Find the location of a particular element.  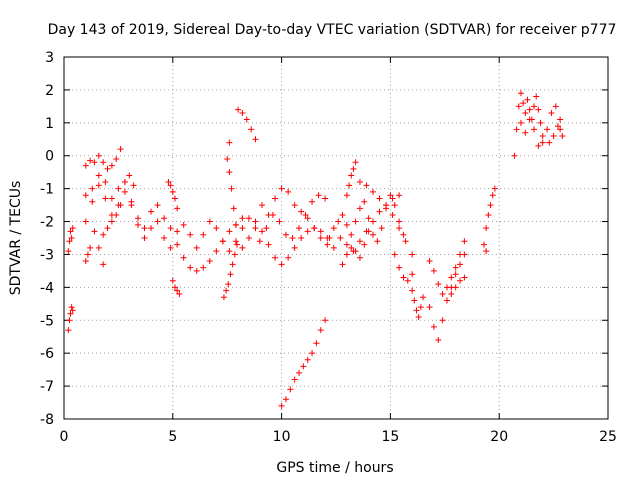

y-tick-label: -6 is located at coordinates (47, 354).